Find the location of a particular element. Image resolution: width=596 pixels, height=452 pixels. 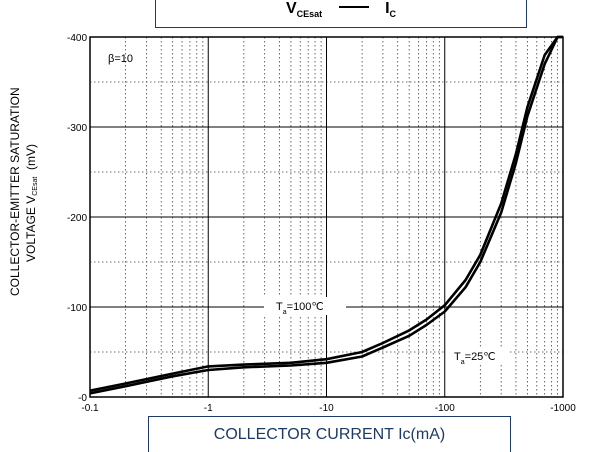

y-tick-label: -300 is located at coordinates (77, 128).